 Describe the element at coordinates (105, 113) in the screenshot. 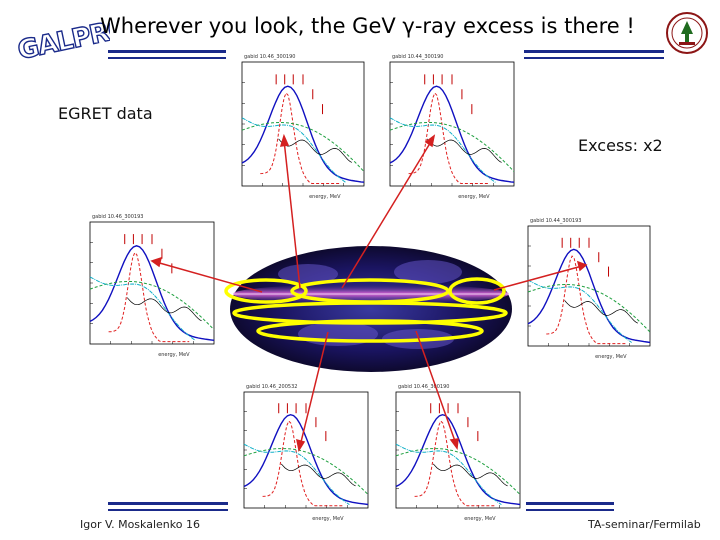

I see `egret-data-label: EGRET data` at that location.